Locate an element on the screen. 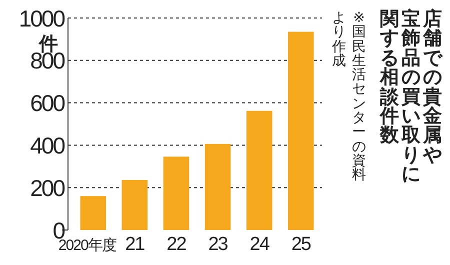 Image resolution: width=450 pixels, height=265 pixels. x-tick-label: 24 is located at coordinates (260, 244).